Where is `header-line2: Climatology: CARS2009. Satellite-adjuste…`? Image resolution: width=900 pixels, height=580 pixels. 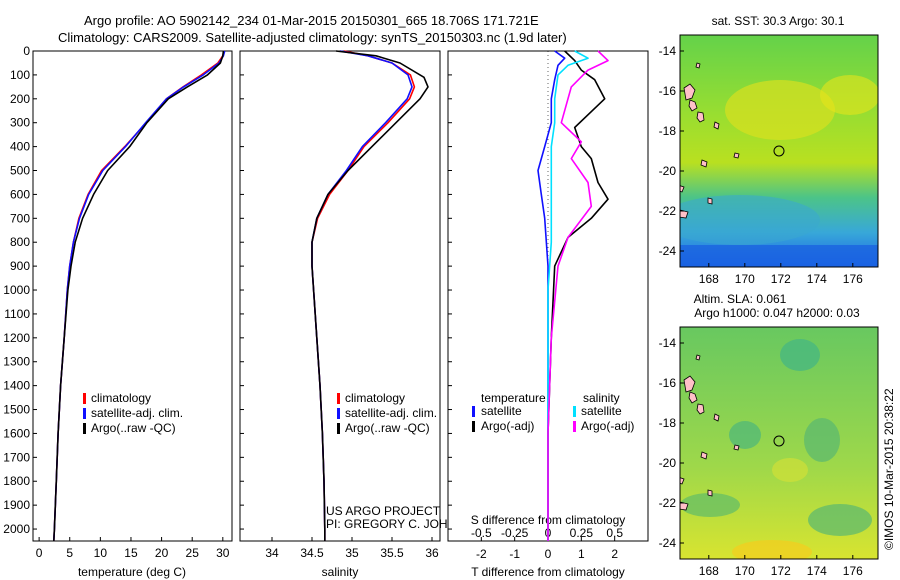 header-line2: Climatology: CARS2009. Satellite-adjuste… is located at coordinates (312, 37).